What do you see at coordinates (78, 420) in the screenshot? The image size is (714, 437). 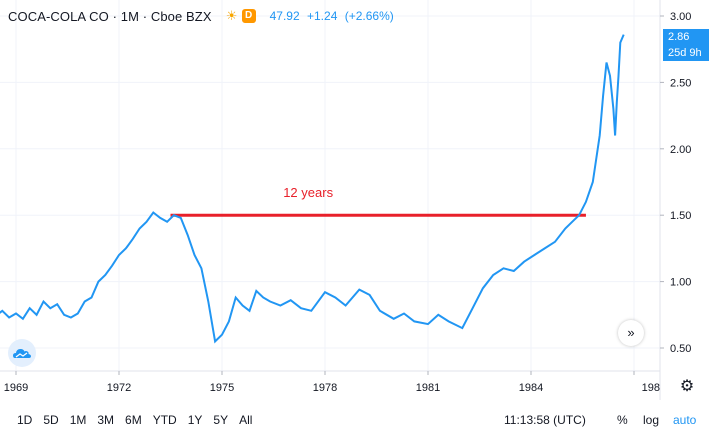 I see `range-button-1m: 1M` at bounding box center [78, 420].